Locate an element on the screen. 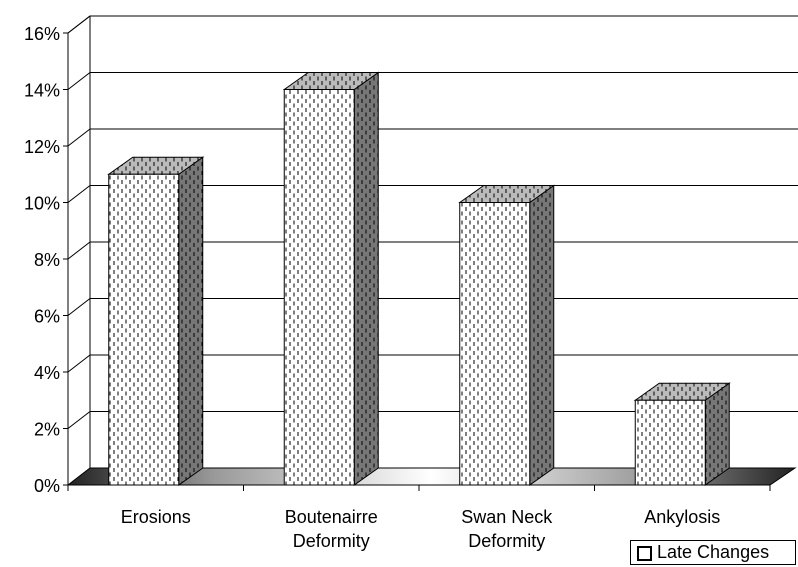  y-tick-label: 16% is located at coordinates (42, 34).